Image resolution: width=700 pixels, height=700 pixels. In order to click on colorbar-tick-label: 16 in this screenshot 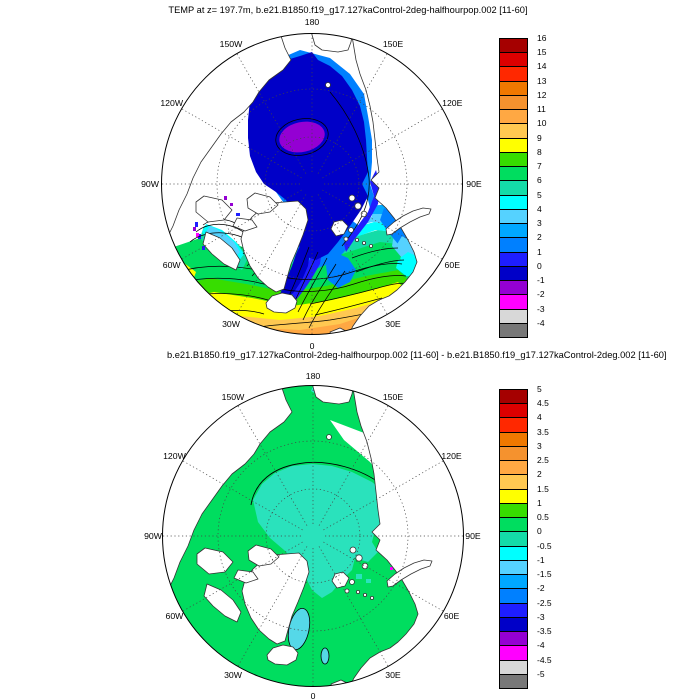, I will do `click(542, 38)`.